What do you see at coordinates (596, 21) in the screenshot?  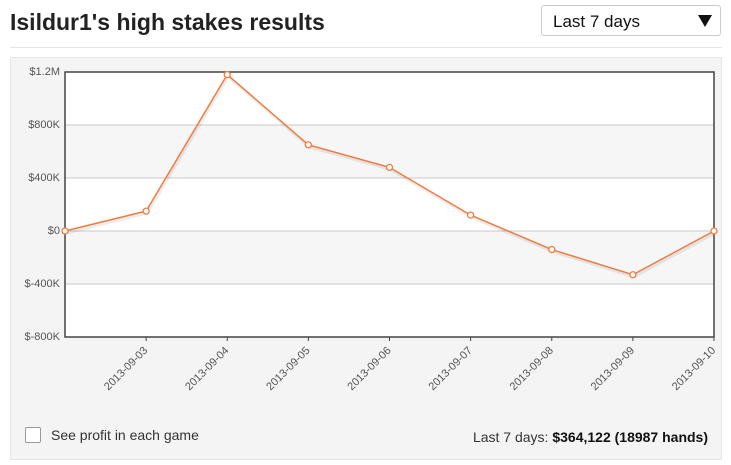 I see `dropdown-label: Last 7 days` at bounding box center [596, 21].